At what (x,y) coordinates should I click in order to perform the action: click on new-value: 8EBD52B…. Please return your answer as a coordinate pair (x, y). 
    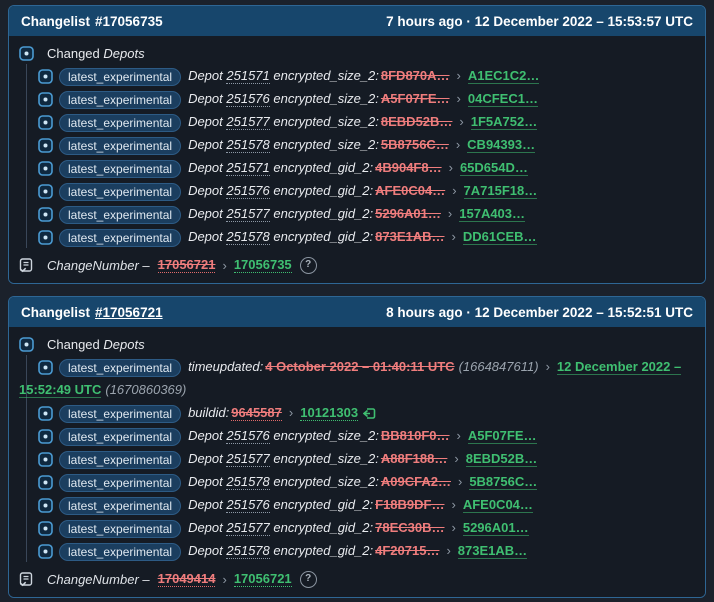
    Looking at the image, I should click on (501, 459).